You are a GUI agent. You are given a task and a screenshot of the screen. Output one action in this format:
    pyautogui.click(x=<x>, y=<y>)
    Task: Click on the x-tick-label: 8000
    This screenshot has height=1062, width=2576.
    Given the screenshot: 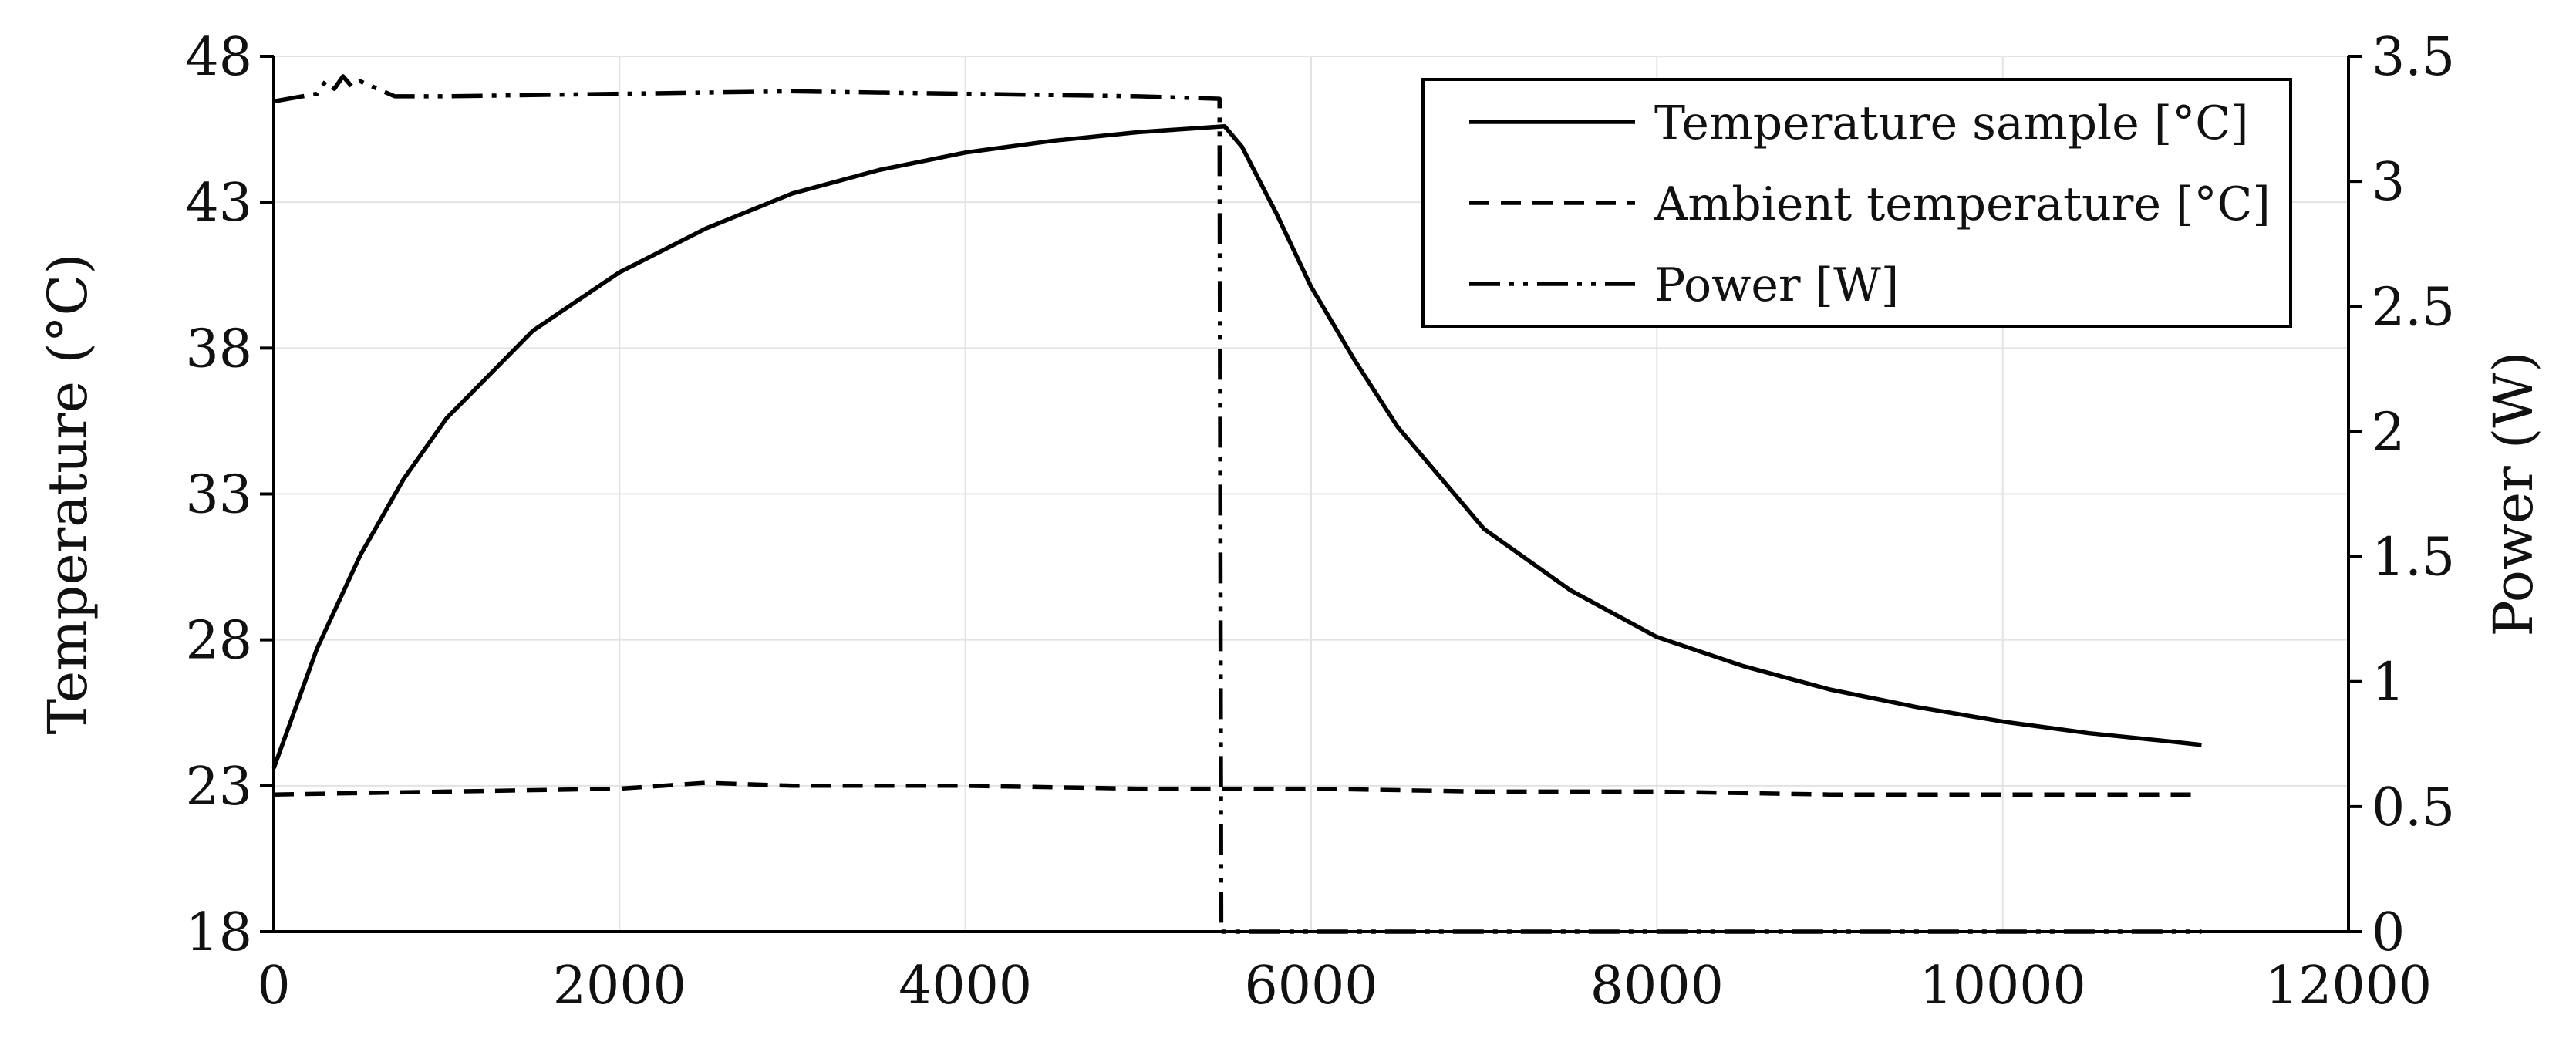 What is the action you would take?
    pyautogui.click(x=1657, y=986)
    